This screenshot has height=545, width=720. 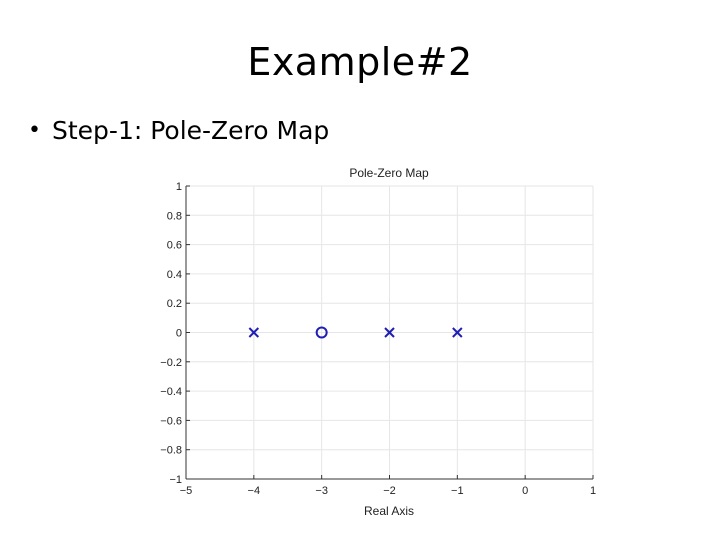 What do you see at coordinates (525, 491) in the screenshot?
I see `x-tick-label: 0` at bounding box center [525, 491].